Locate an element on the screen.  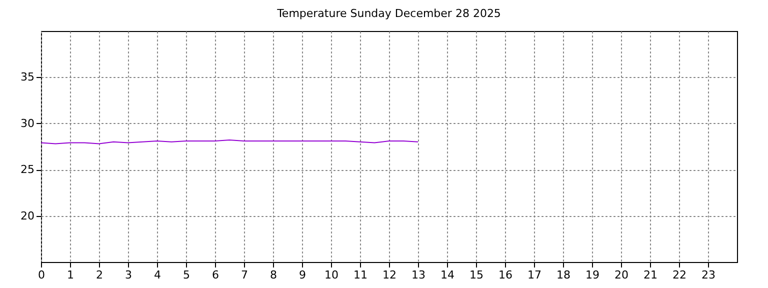
x-tick-label: 18 is located at coordinates (563, 275).